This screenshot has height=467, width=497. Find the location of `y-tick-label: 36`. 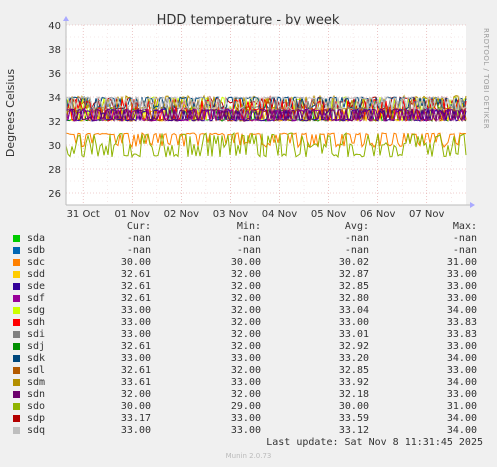

y-tick-label: 36 is located at coordinates (54, 74).